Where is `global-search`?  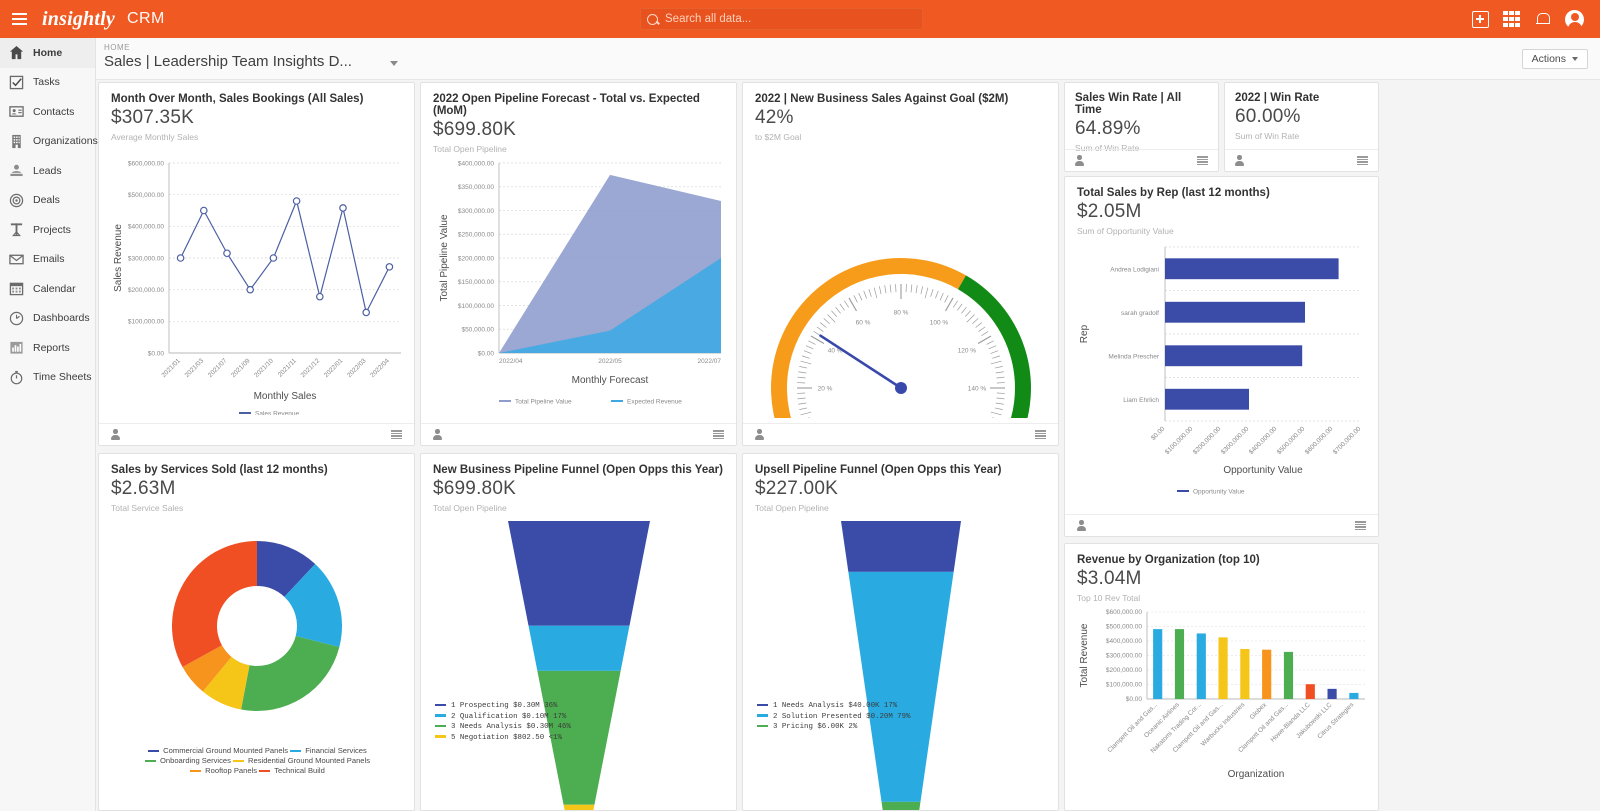
global-search is located at coordinates (781, 19).